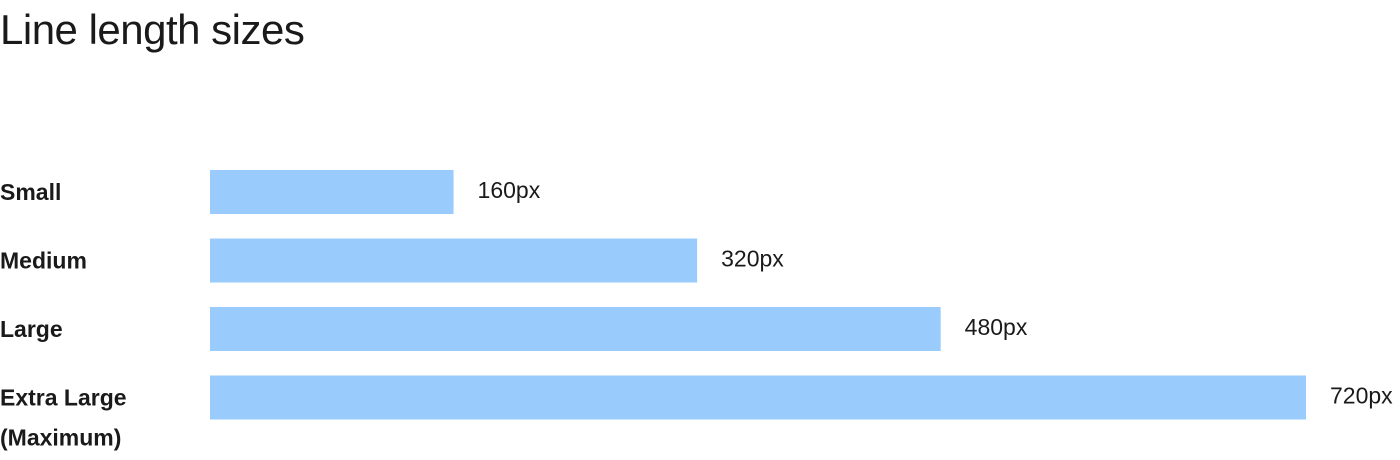 The width and height of the screenshot is (1400, 460). What do you see at coordinates (63, 418) in the screenshot?
I see `category-label-4: Extra Large (Maximum)` at bounding box center [63, 418].